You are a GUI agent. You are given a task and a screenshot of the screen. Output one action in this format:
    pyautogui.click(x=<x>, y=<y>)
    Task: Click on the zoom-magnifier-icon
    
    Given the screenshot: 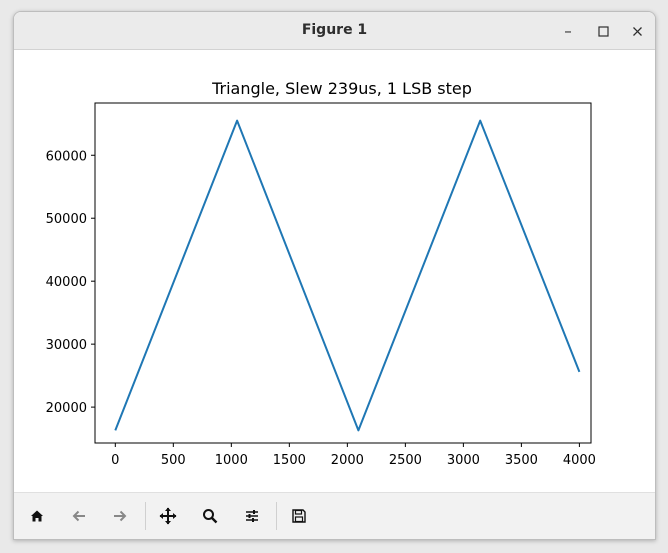 What is the action you would take?
    pyautogui.click(x=210, y=516)
    